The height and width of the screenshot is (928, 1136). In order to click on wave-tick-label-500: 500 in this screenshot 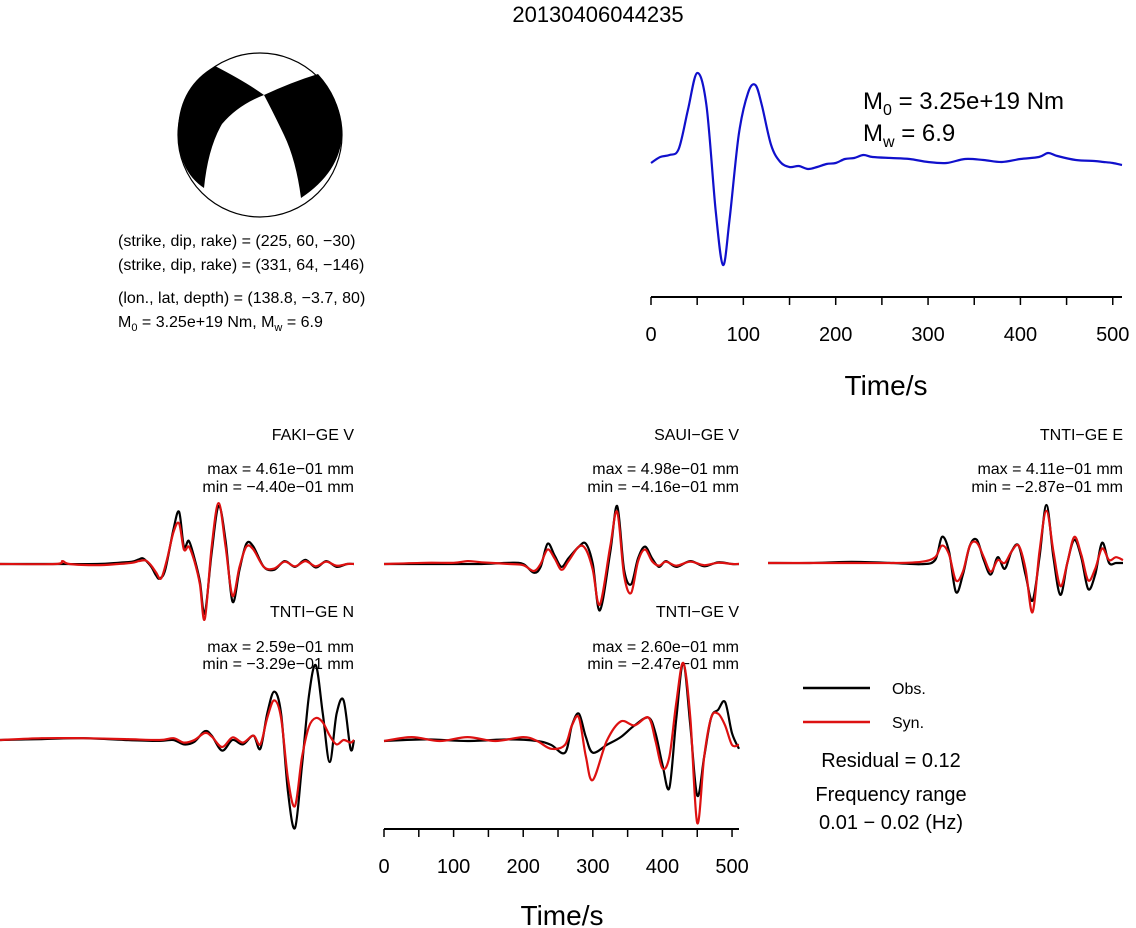, I will do `click(731, 867)`.